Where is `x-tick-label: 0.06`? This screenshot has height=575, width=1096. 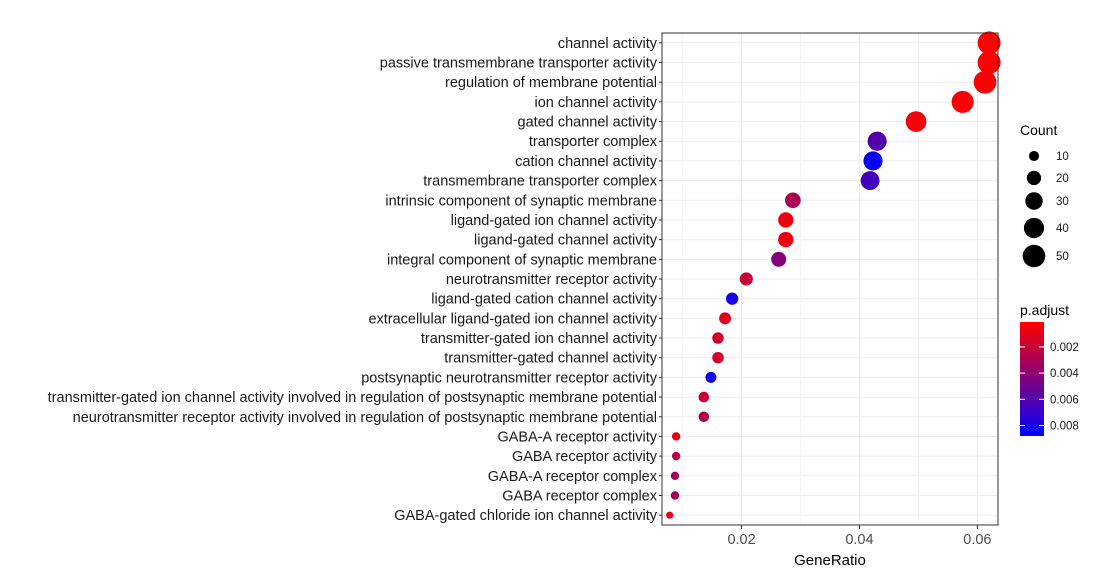 x-tick-label: 0.06 is located at coordinates (977, 540).